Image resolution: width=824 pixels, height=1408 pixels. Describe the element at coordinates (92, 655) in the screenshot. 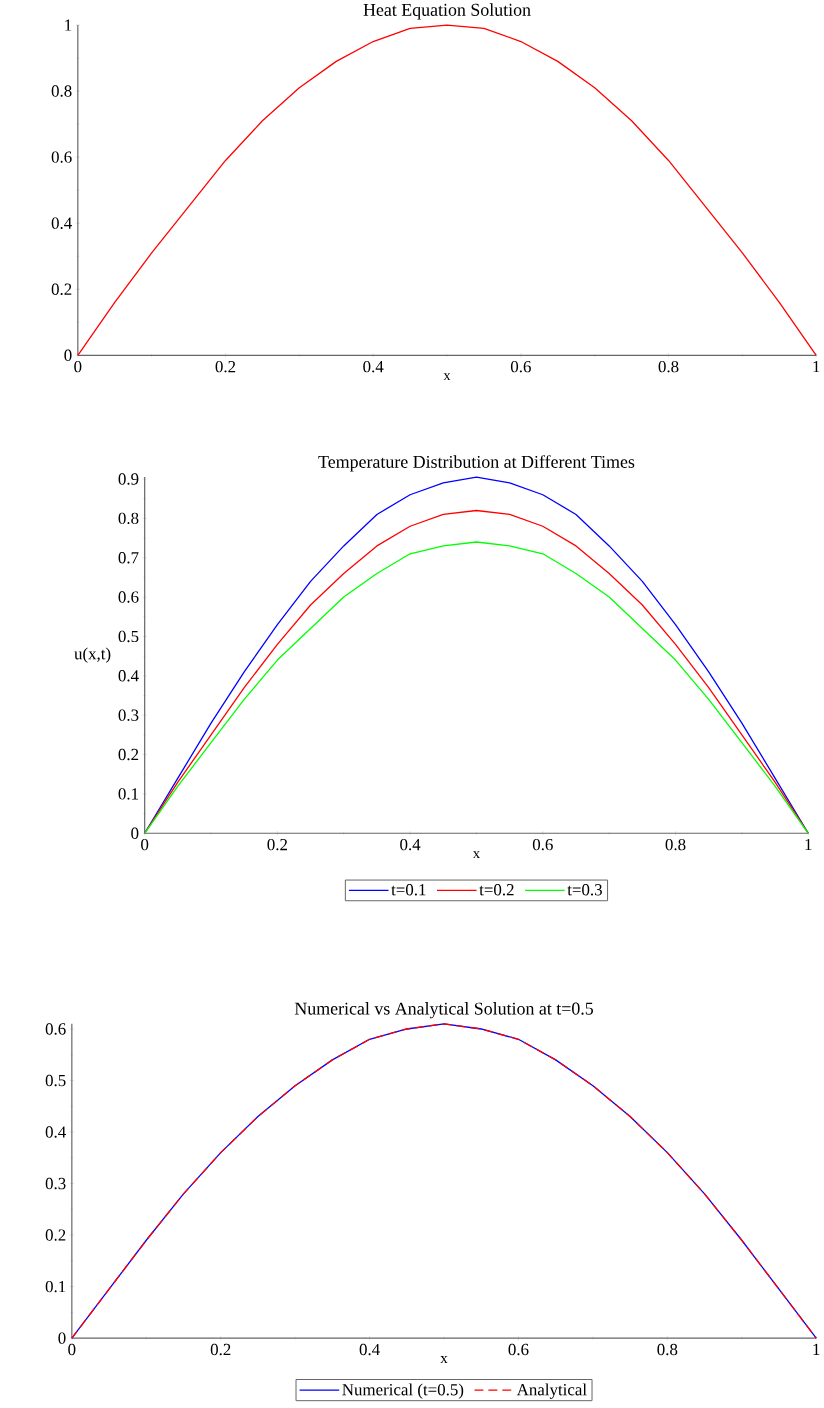

I see `y-axis-title: u(x,t)` at that location.